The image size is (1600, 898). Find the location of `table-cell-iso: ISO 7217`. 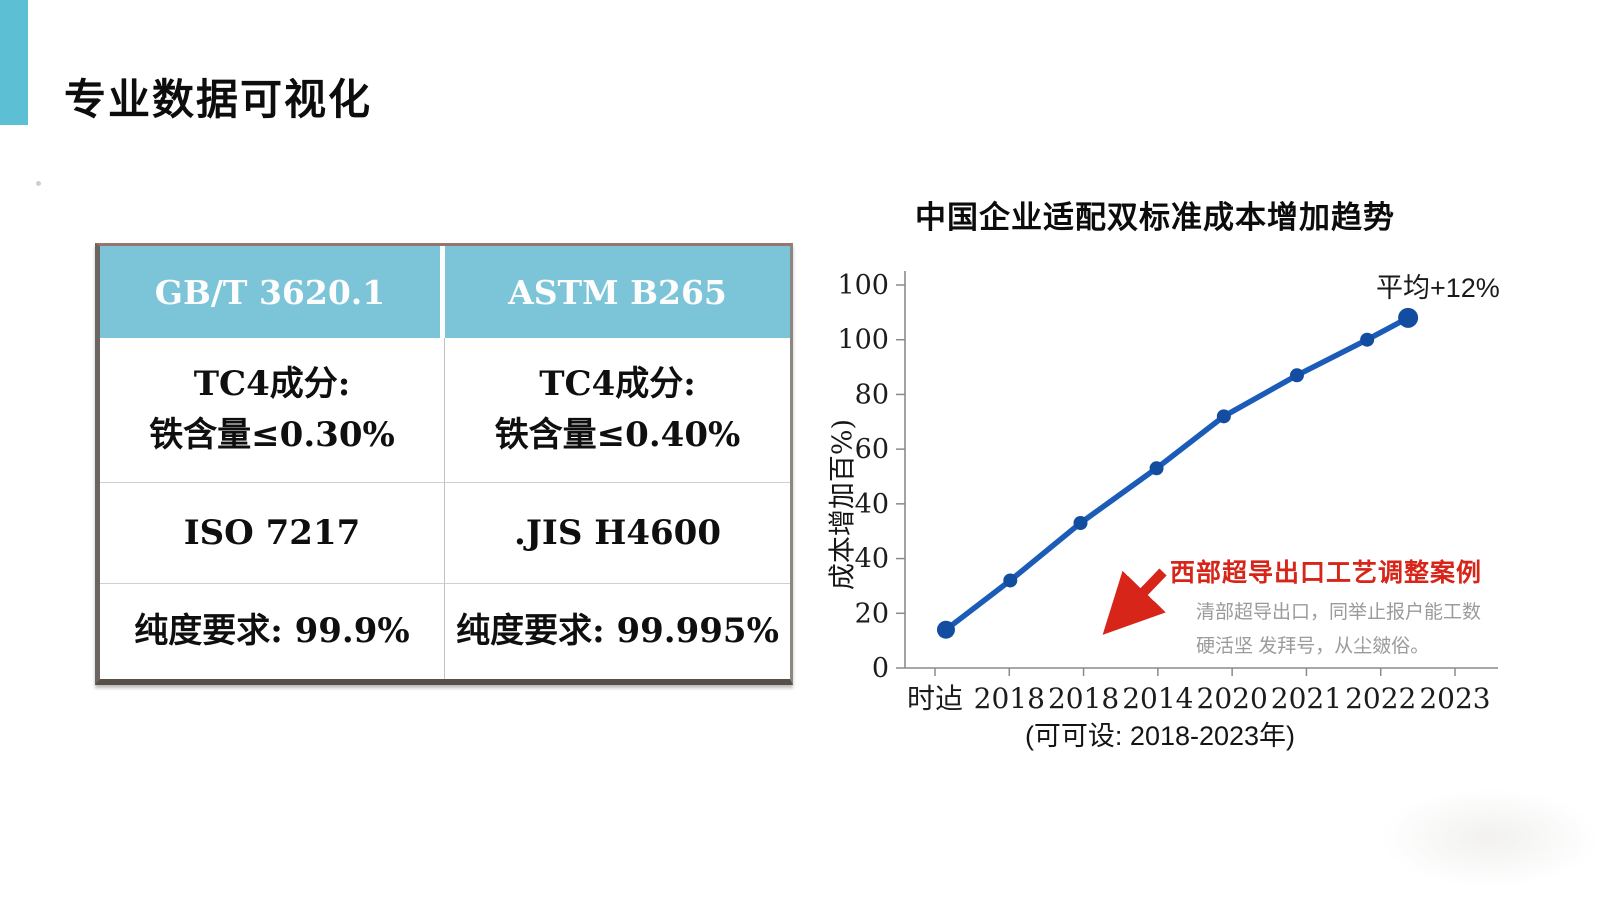

table-cell-iso: ISO 7217 is located at coordinates (272, 532).